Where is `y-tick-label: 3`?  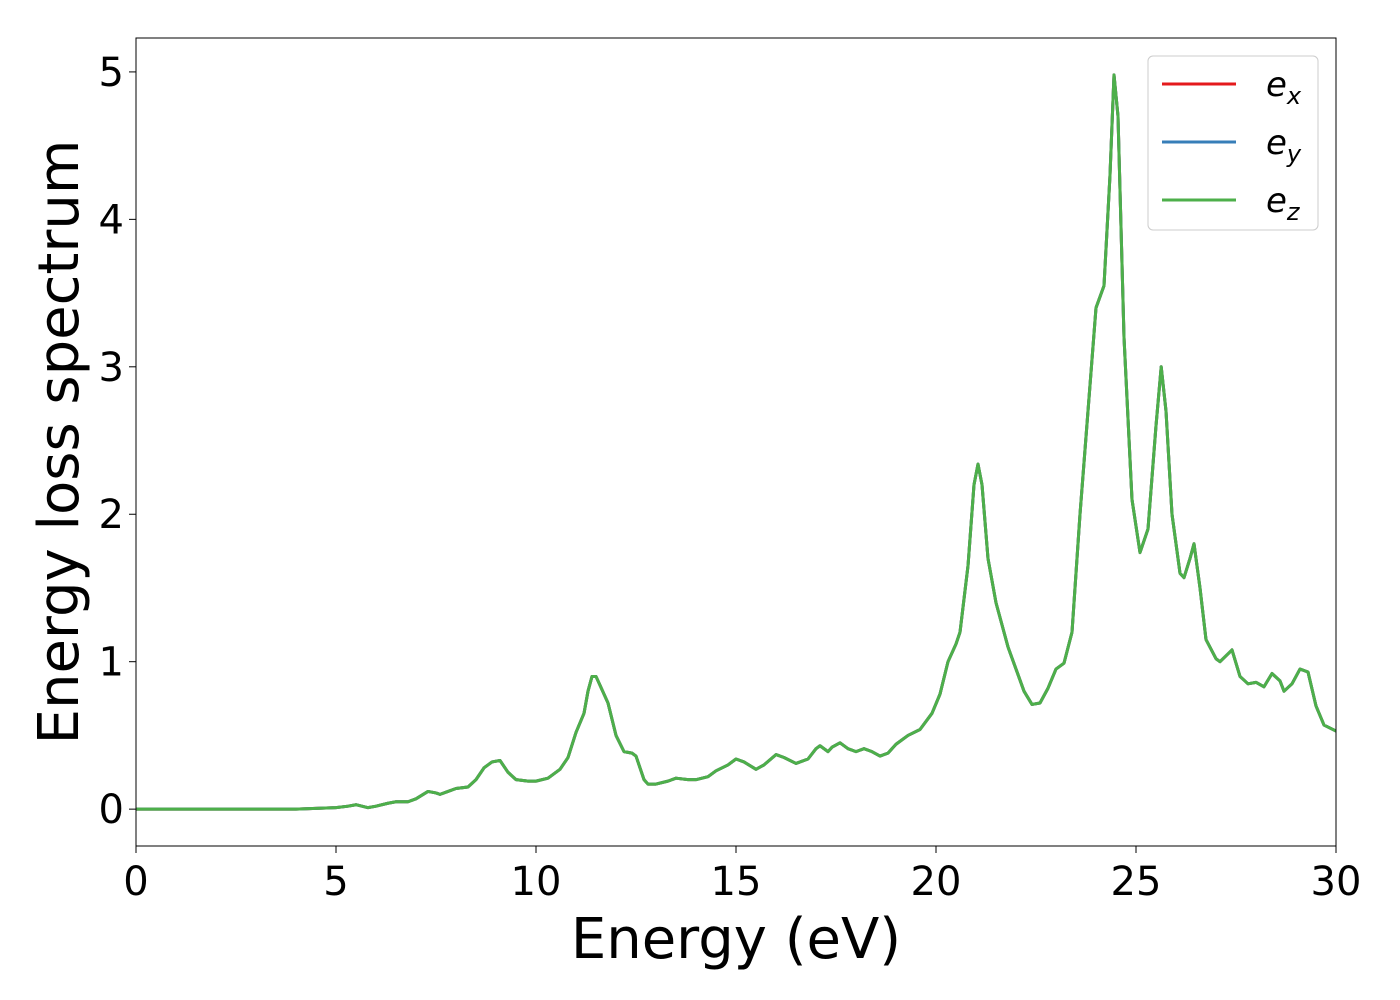 y-tick-label: 3 is located at coordinates (111, 368).